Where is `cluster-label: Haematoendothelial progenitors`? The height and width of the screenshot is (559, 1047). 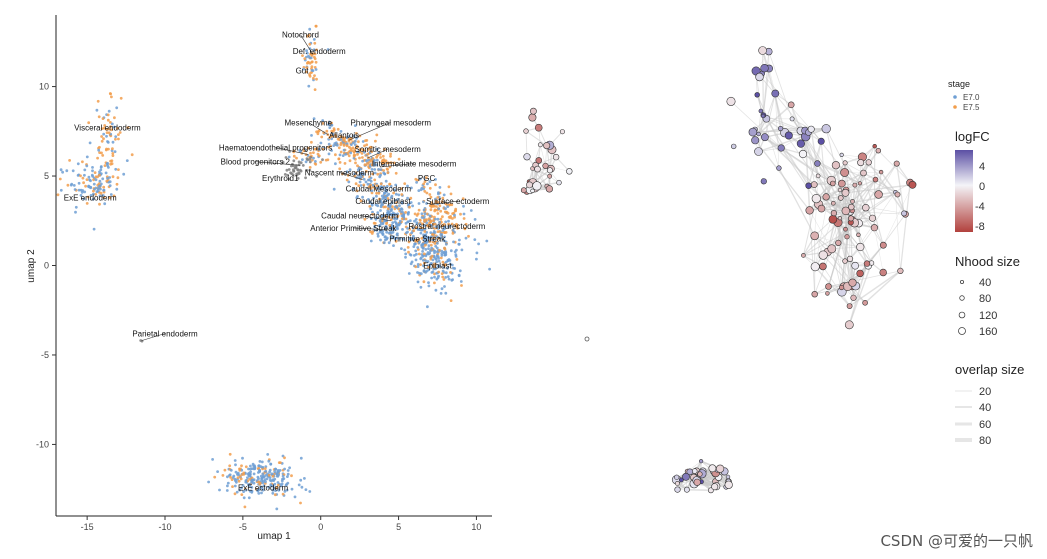
cluster-label: Haematoendothelial progenitors is located at coordinates (275, 147).